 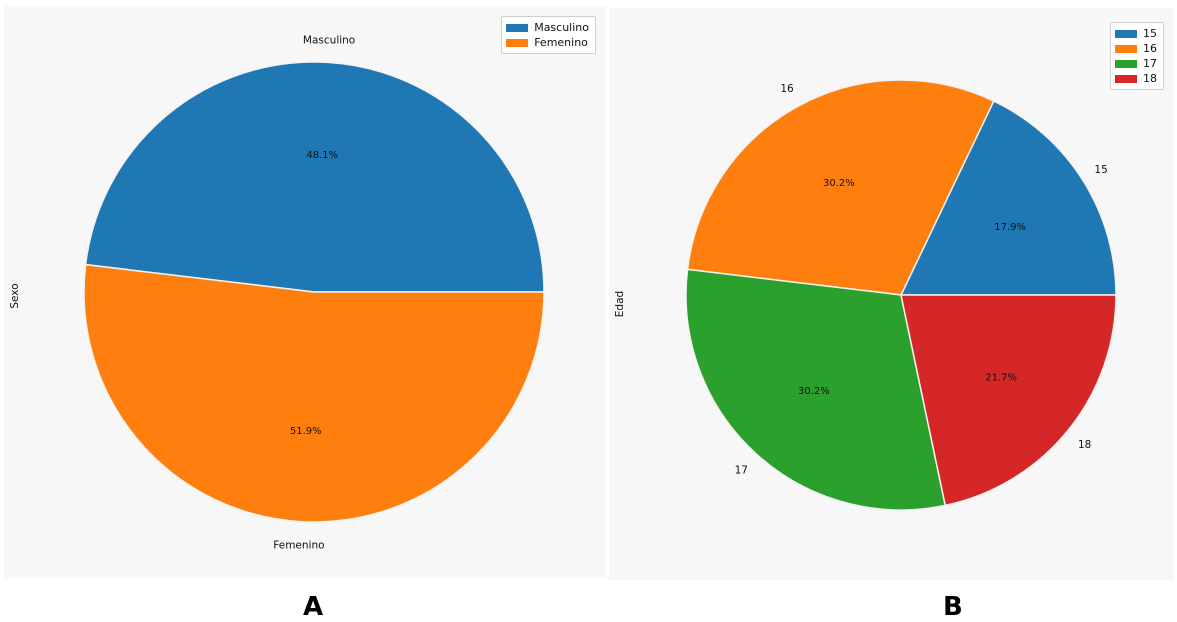 I want to click on slice-label-masculino: Masculino, so click(x=329, y=40).